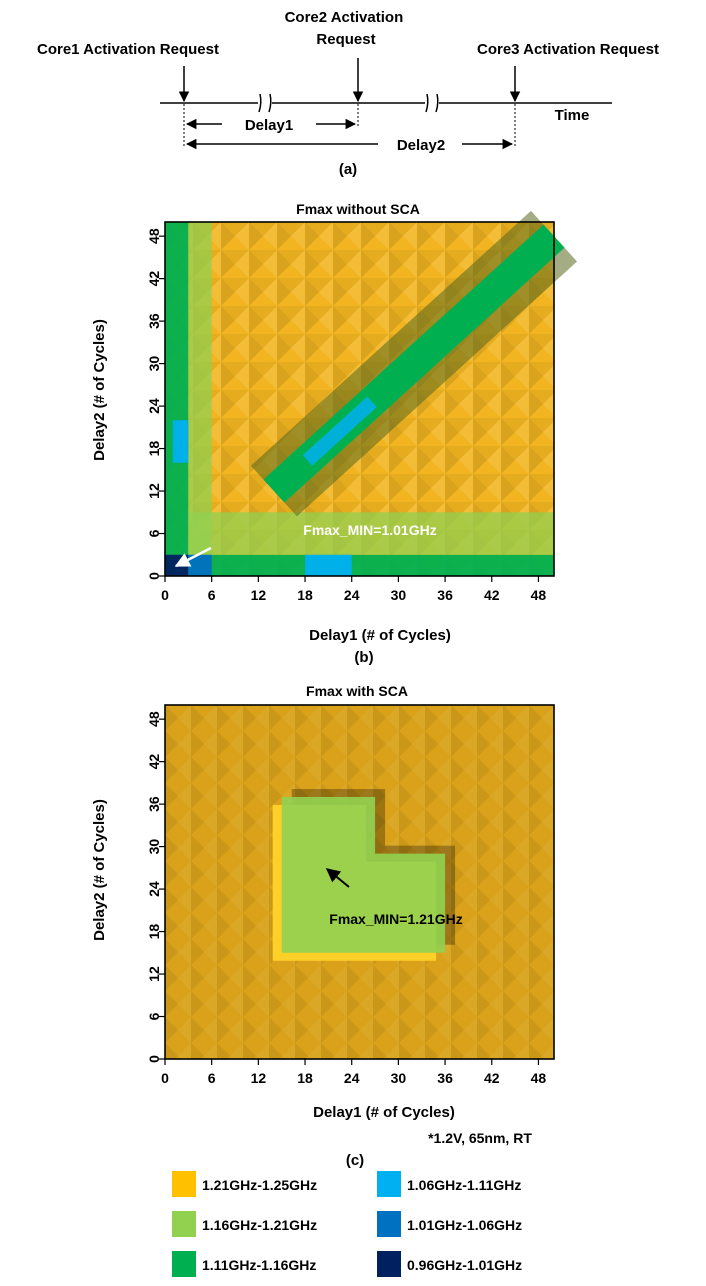  I want to click on diagonal-band-highlight, so click(339, 431).